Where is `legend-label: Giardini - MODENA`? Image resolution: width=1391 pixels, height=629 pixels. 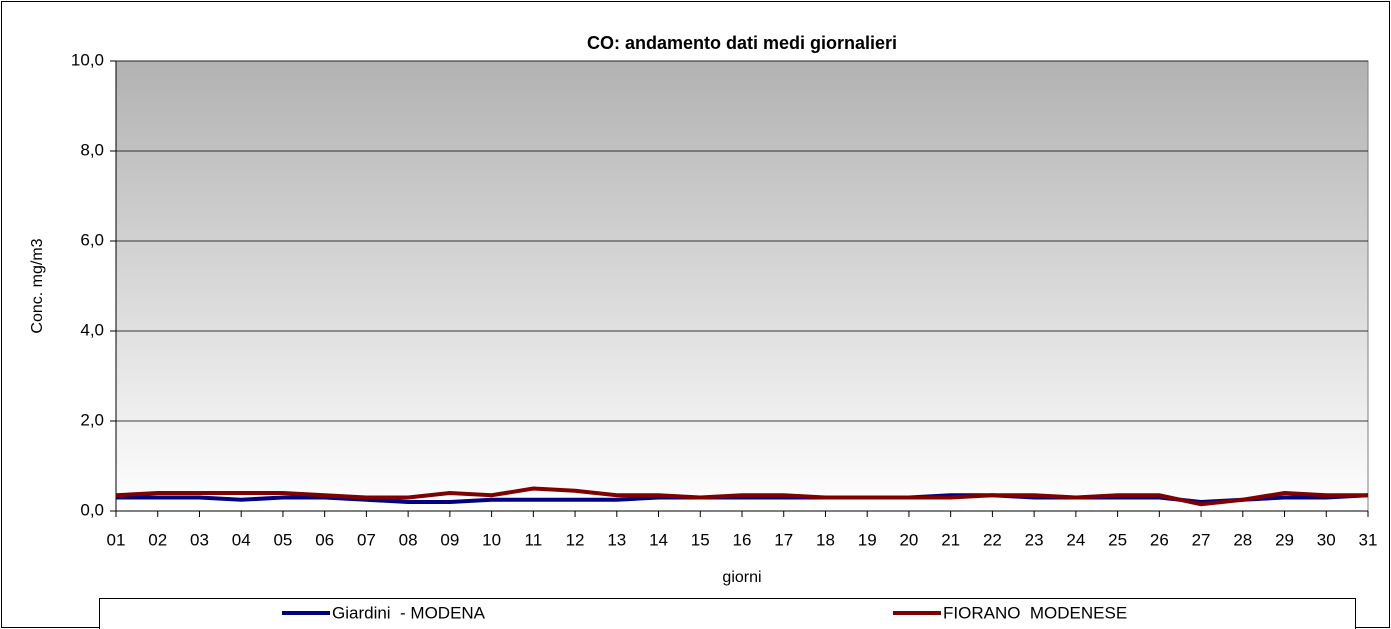 legend-label: Giardini - MODENA is located at coordinates (409, 612).